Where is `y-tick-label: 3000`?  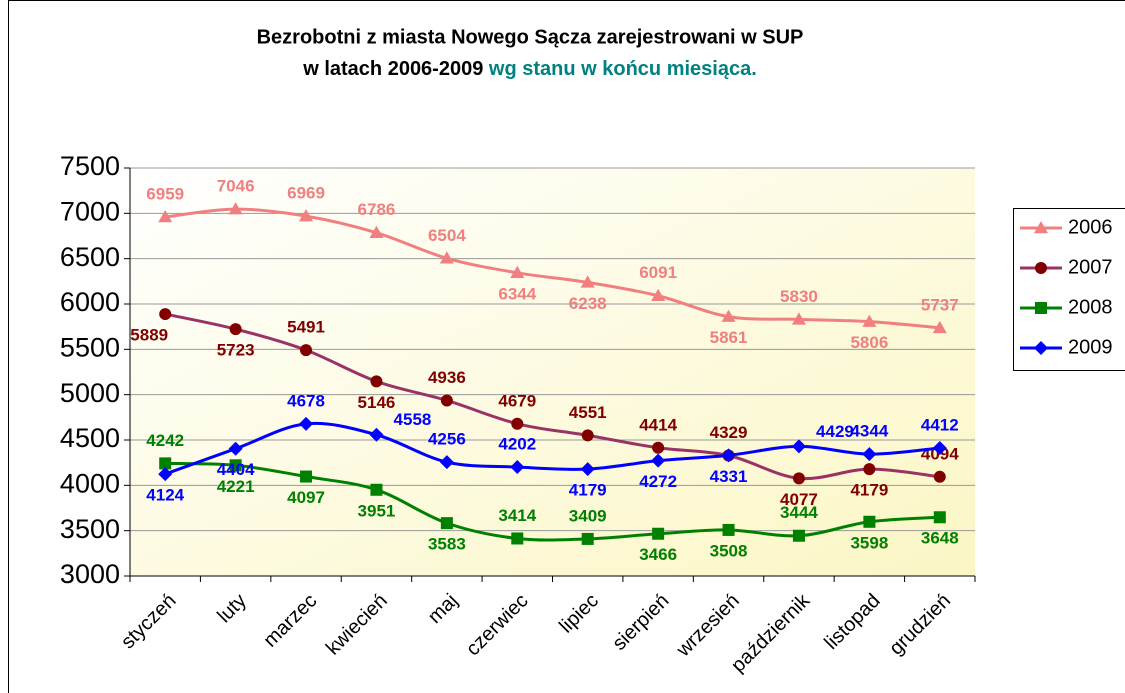 y-tick-label: 3000 is located at coordinates (90, 574).